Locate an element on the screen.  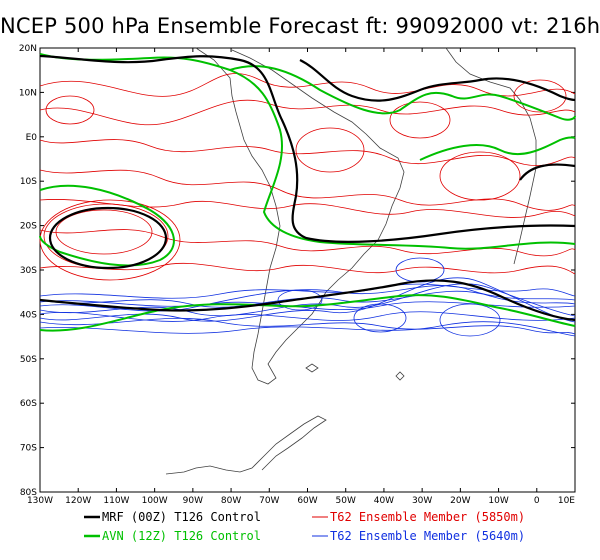
lon-label-50w: 50W is located at coordinates (346, 501).